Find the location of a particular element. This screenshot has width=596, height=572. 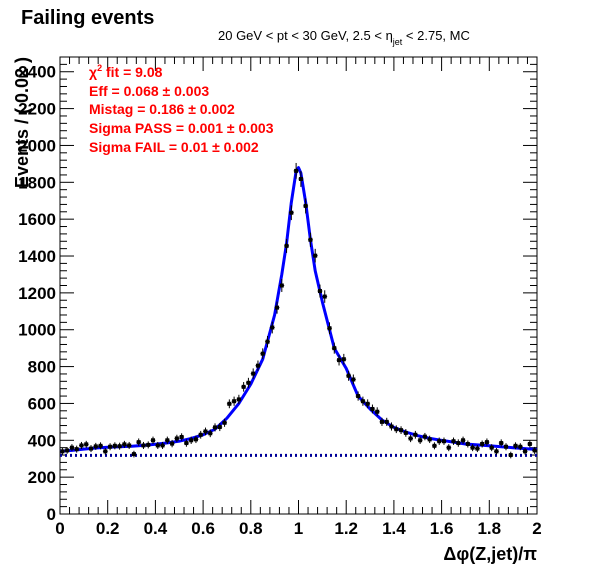

x-axis-title: Δφ(Z,jet)/π is located at coordinates (490, 554).